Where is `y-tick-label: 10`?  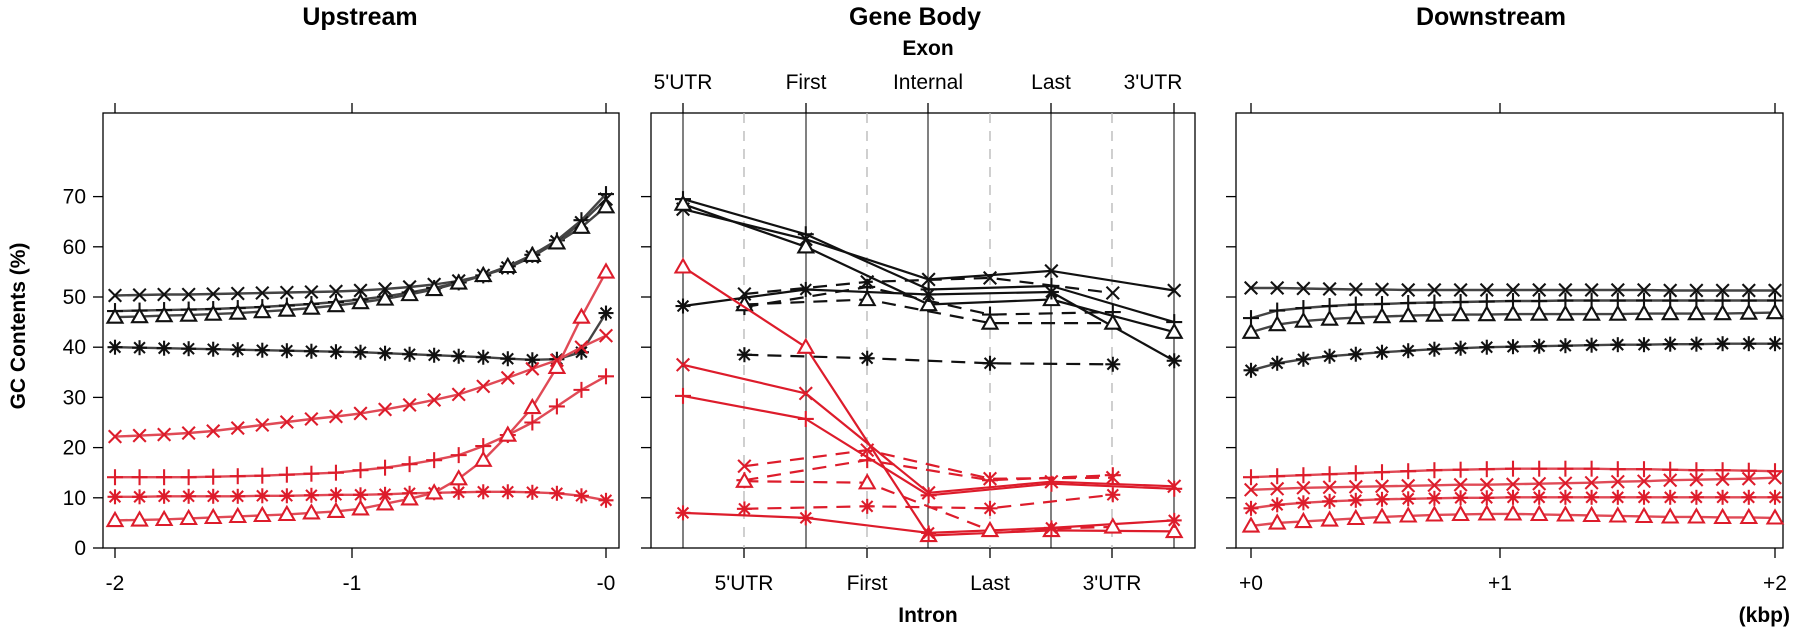 y-tick-label: 10 is located at coordinates (74, 498).